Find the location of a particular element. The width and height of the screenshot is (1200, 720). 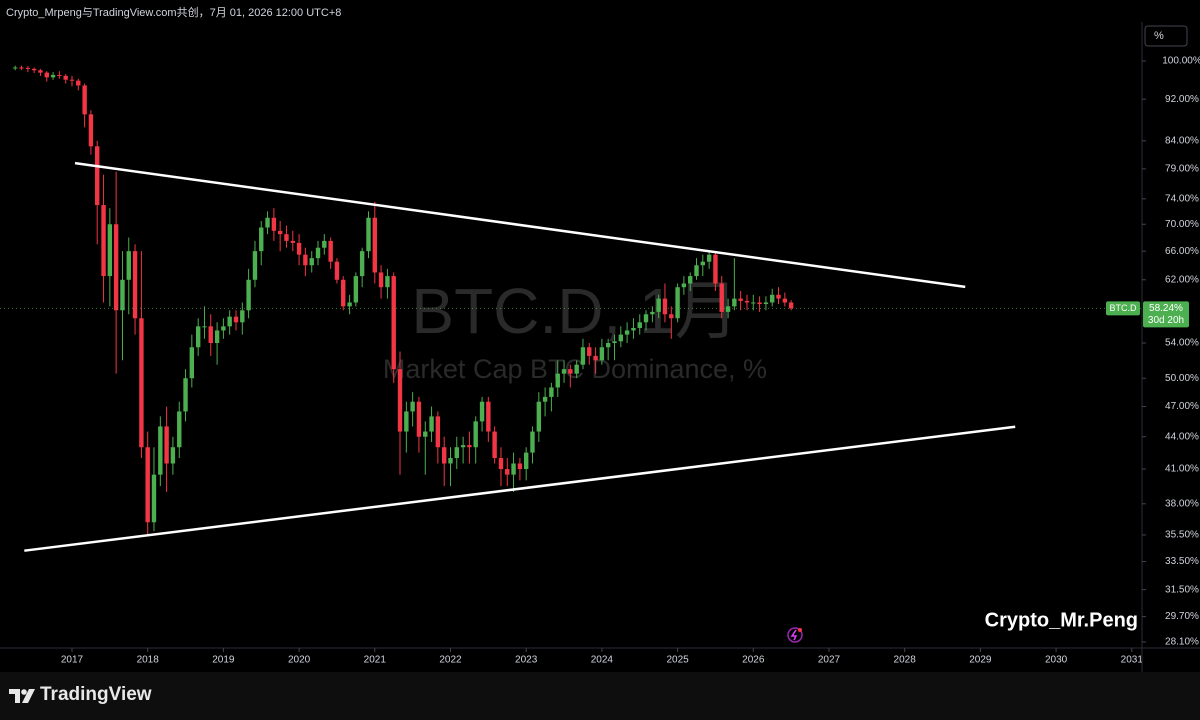

x-tick-label: 2022 is located at coordinates (450, 660).